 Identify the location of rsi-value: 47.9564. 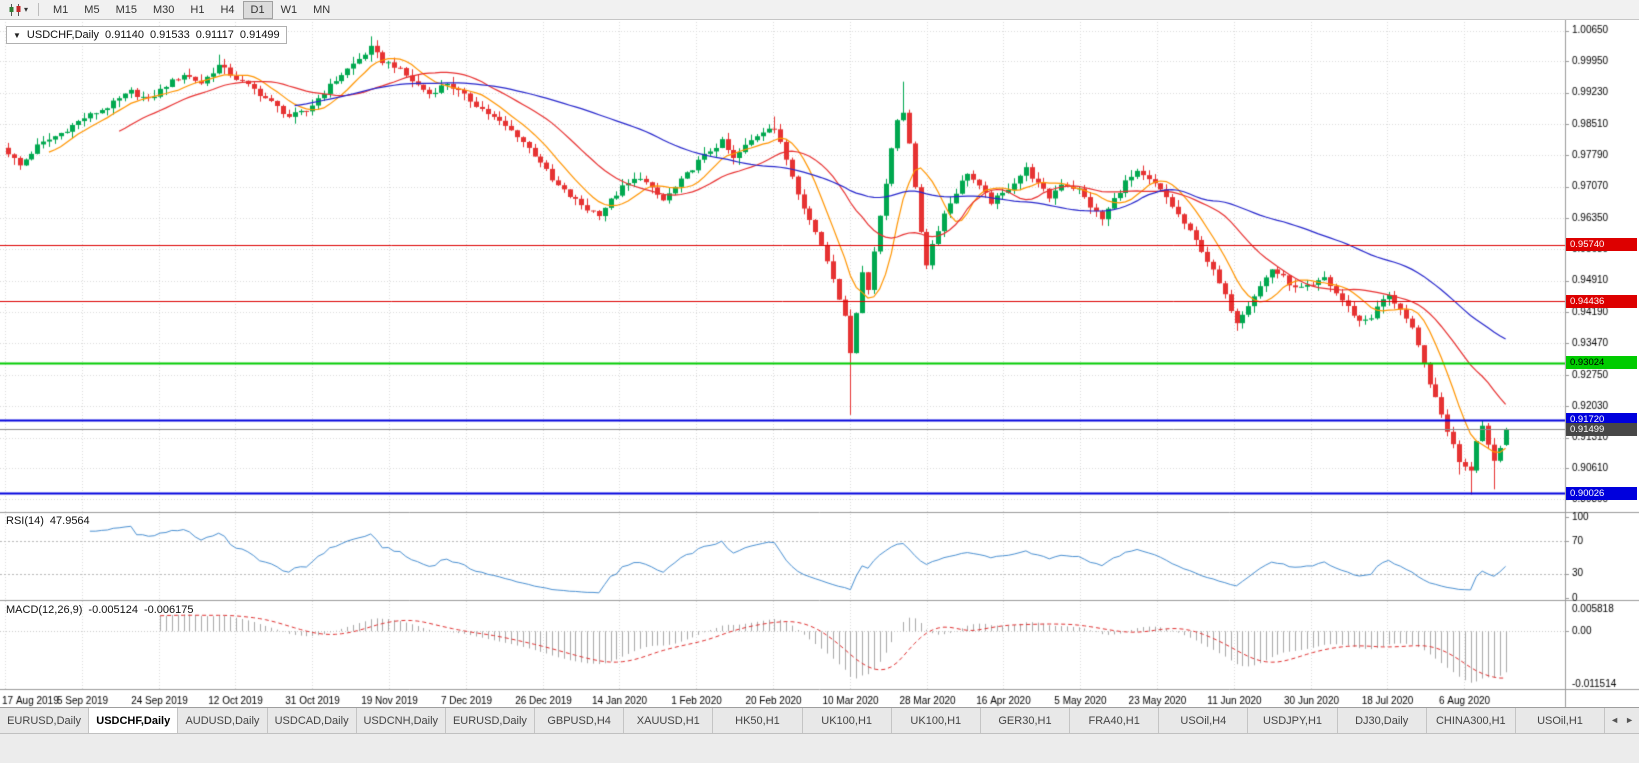
(69, 521).